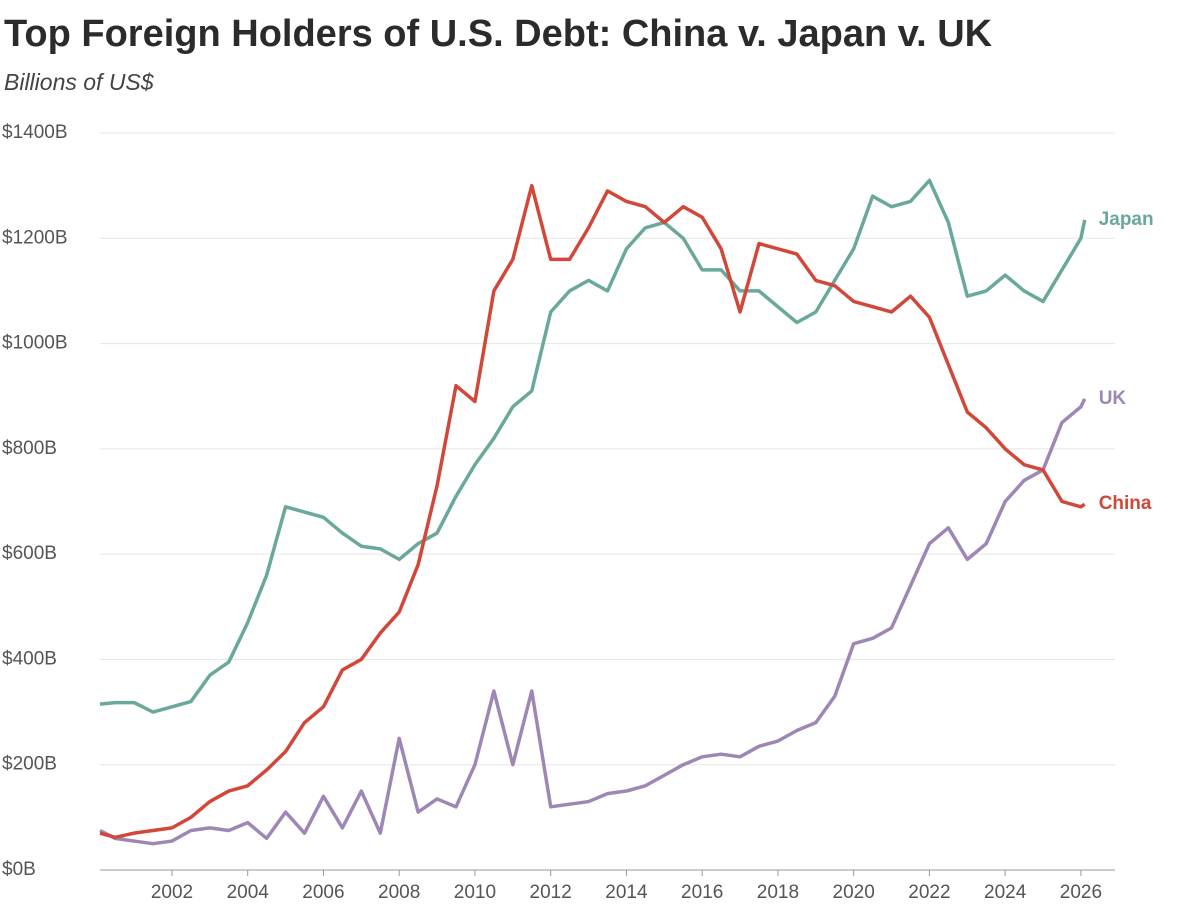  I want to click on y-tick-label: $1400B, so click(35, 132).